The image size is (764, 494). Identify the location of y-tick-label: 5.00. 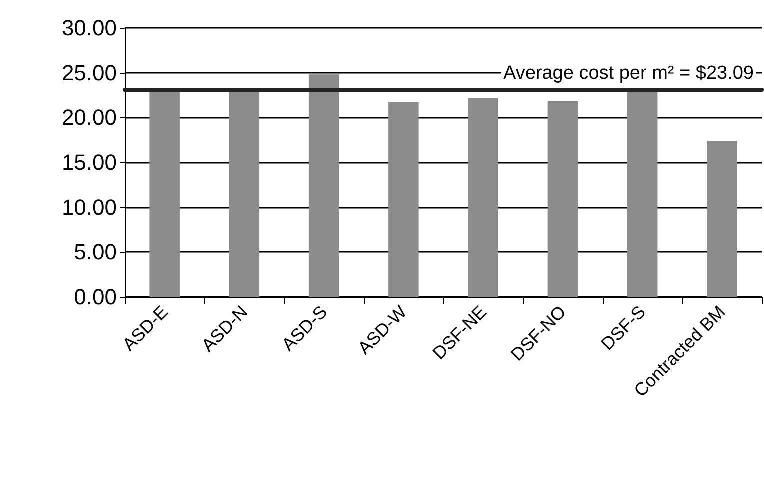
(95, 252).